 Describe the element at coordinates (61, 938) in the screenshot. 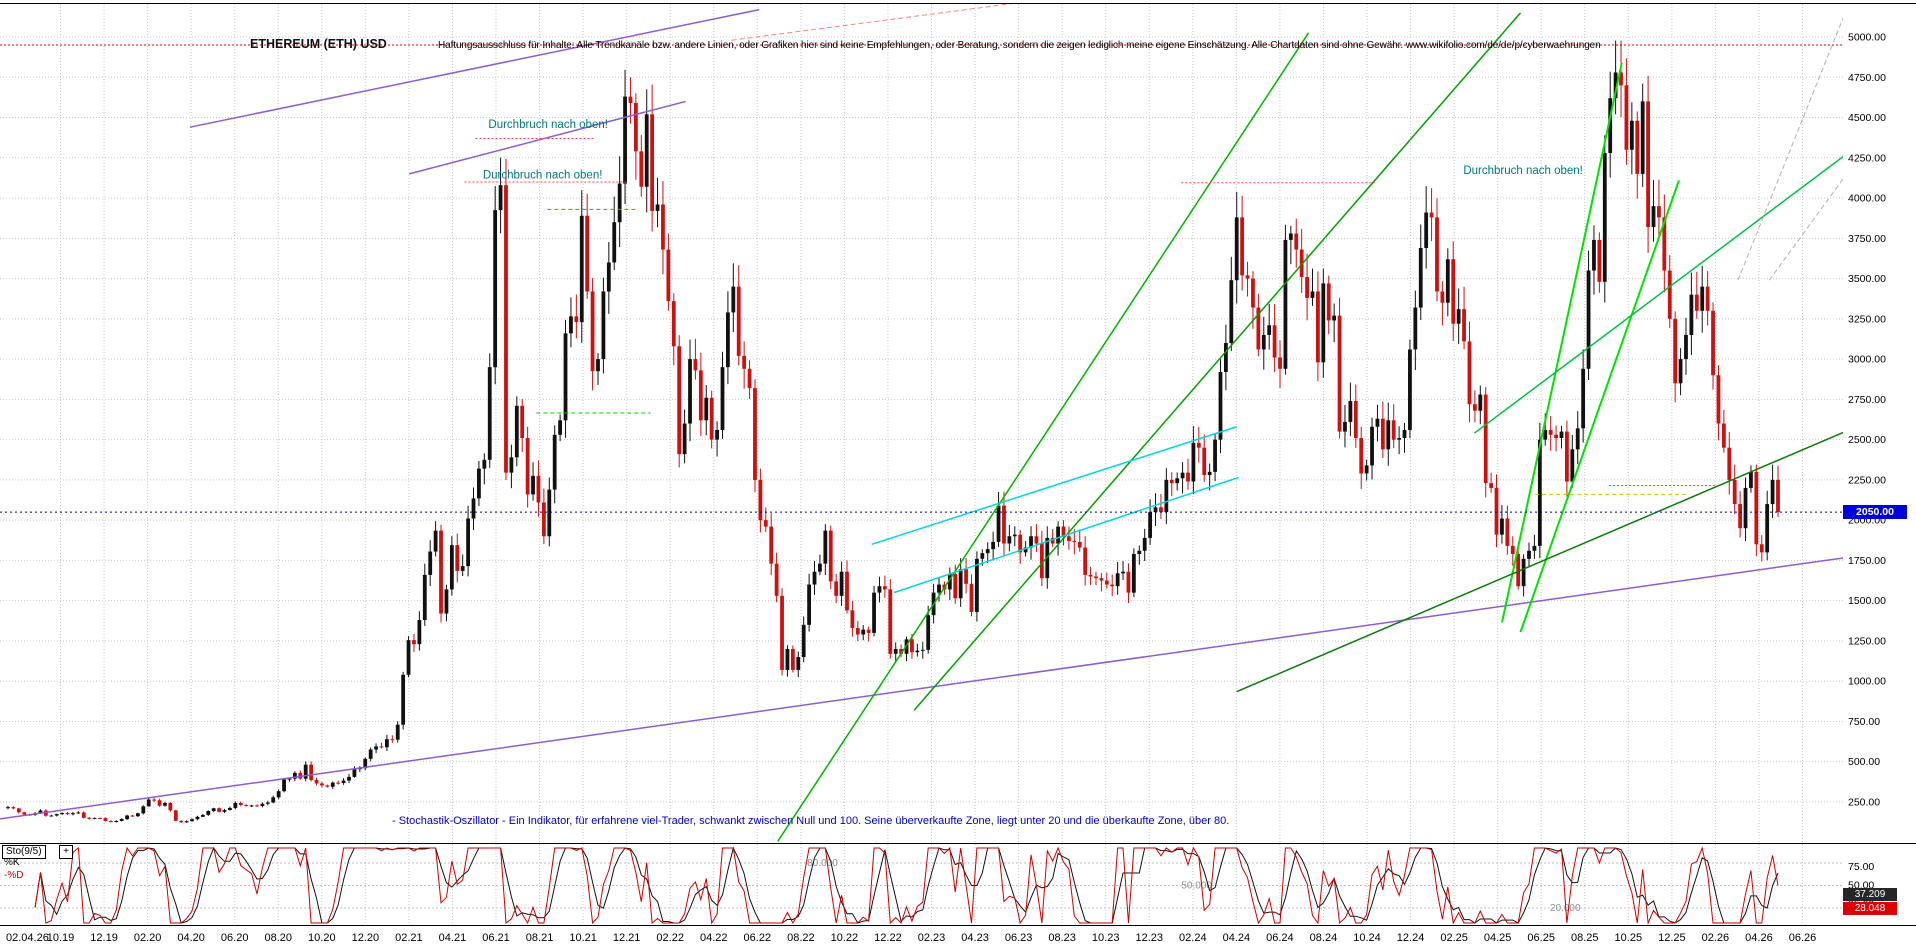

I see `date-axis-label: 10.19` at that location.